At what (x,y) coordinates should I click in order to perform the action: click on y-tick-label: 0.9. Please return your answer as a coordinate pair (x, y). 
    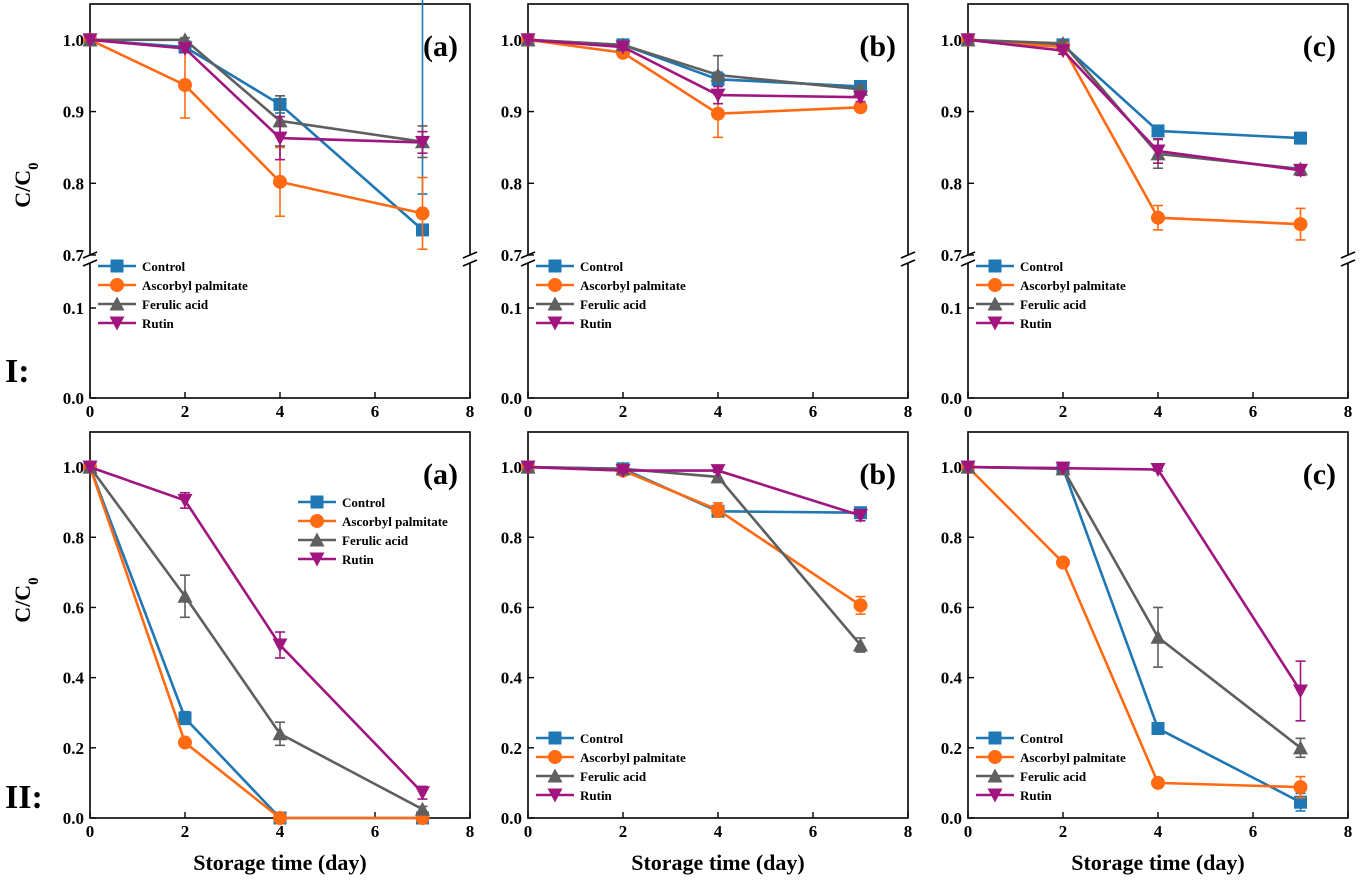
    Looking at the image, I should click on (511, 112).